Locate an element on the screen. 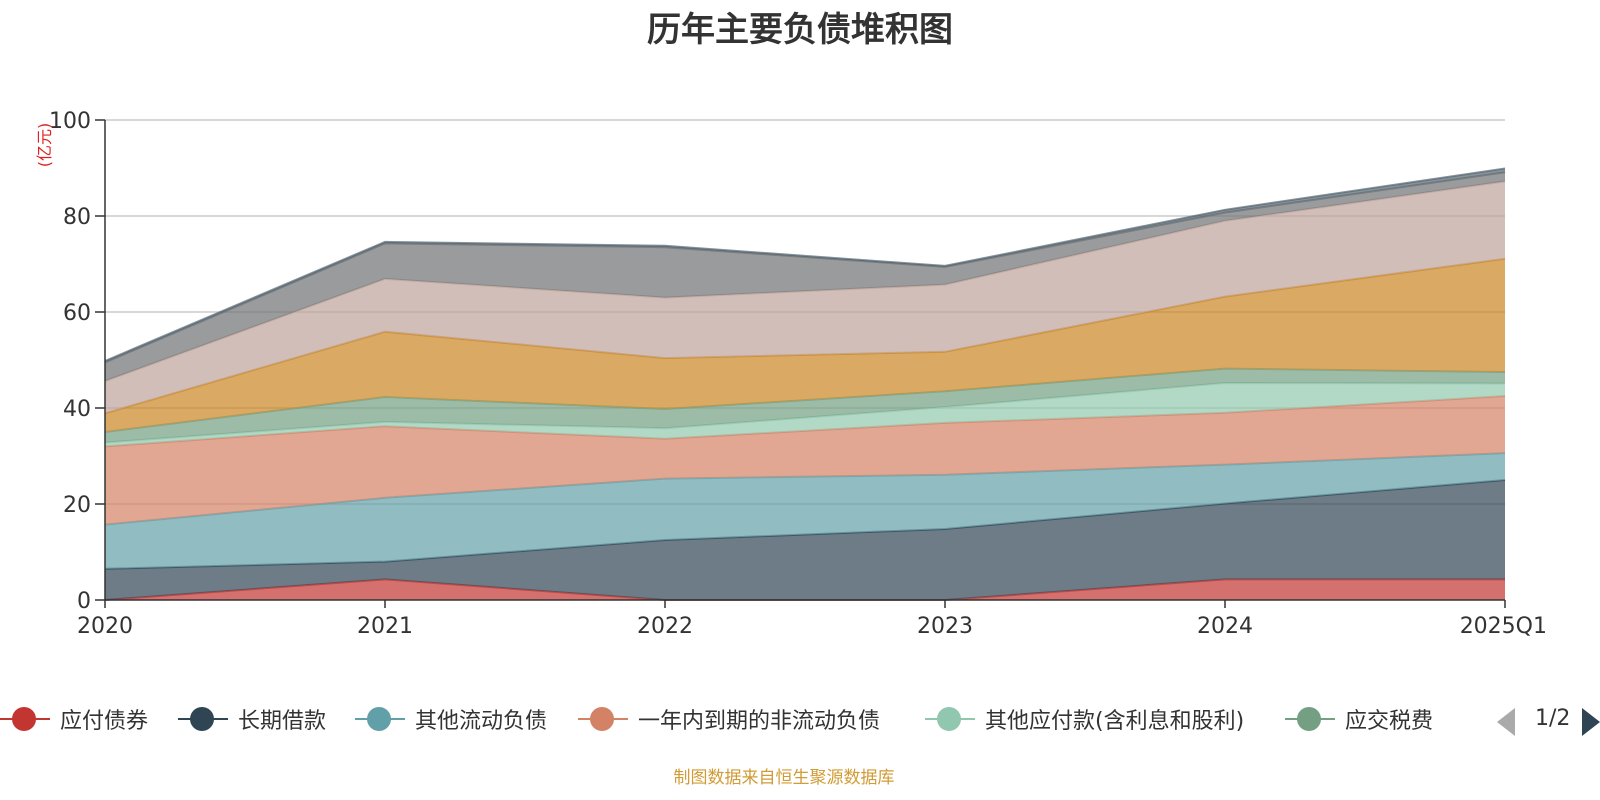 This screenshot has width=1600, height=800. legend-pager: 1/2 is located at coordinates (1548, 721).